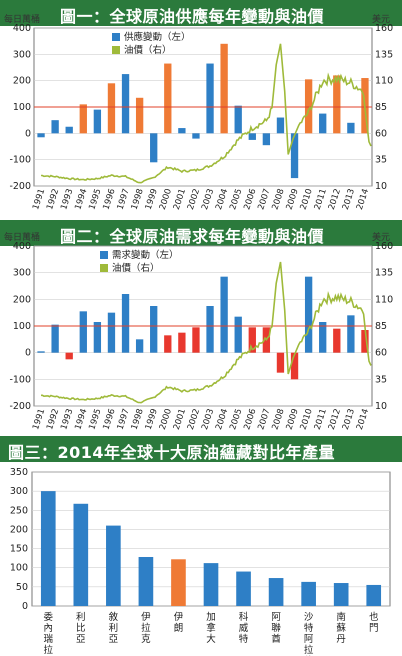 This screenshot has width=402, height=656. Describe the element at coordinates (81, 628) in the screenshot. I see `x-tick-label: 利比亞` at that location.